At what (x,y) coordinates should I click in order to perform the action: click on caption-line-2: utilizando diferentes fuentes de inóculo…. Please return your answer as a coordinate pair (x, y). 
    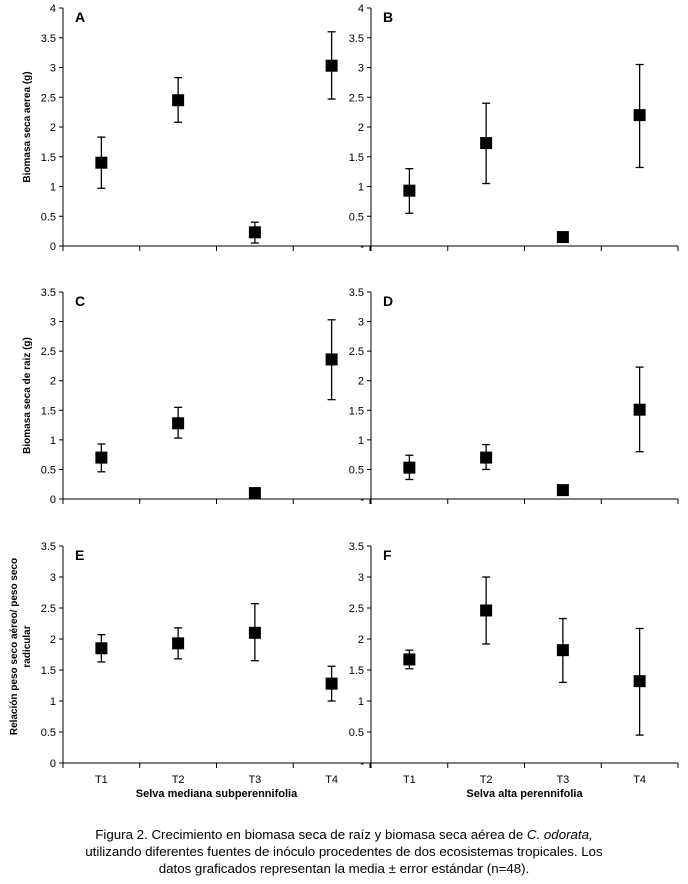
    Looking at the image, I should click on (344, 851).